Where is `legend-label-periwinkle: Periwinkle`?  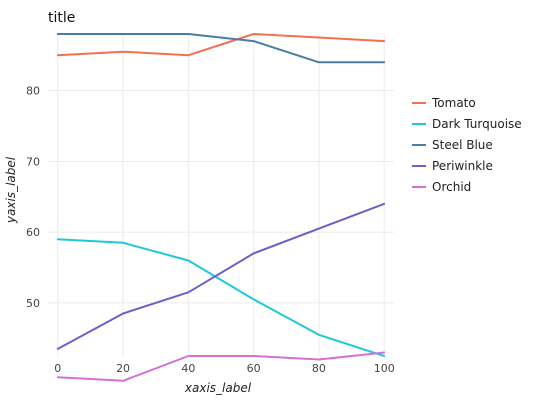 legend-label-periwinkle: Periwinkle is located at coordinates (462, 166).